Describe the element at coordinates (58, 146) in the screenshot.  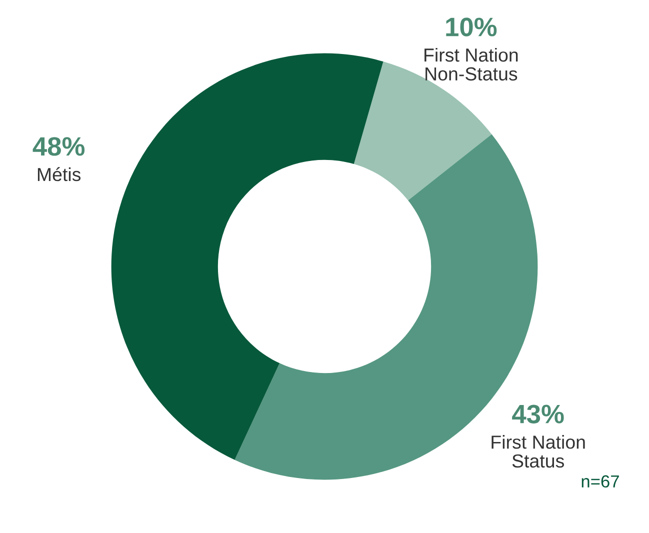
I see `data-label: 48%` at that location.